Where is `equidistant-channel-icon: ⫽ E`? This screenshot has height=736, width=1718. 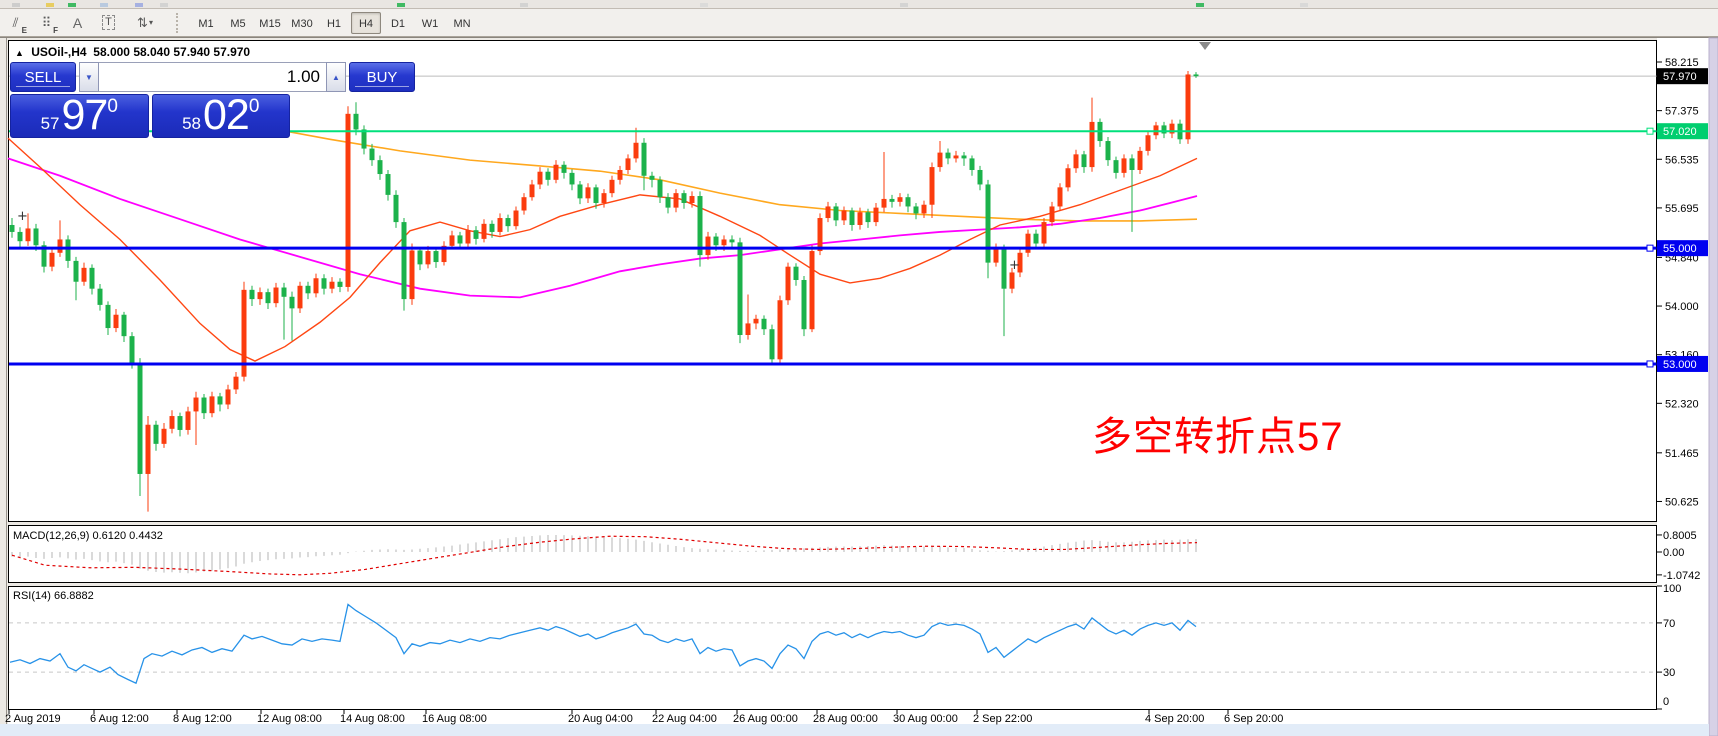 equidistant-channel-icon: ⫽ E is located at coordinates (15, 23).